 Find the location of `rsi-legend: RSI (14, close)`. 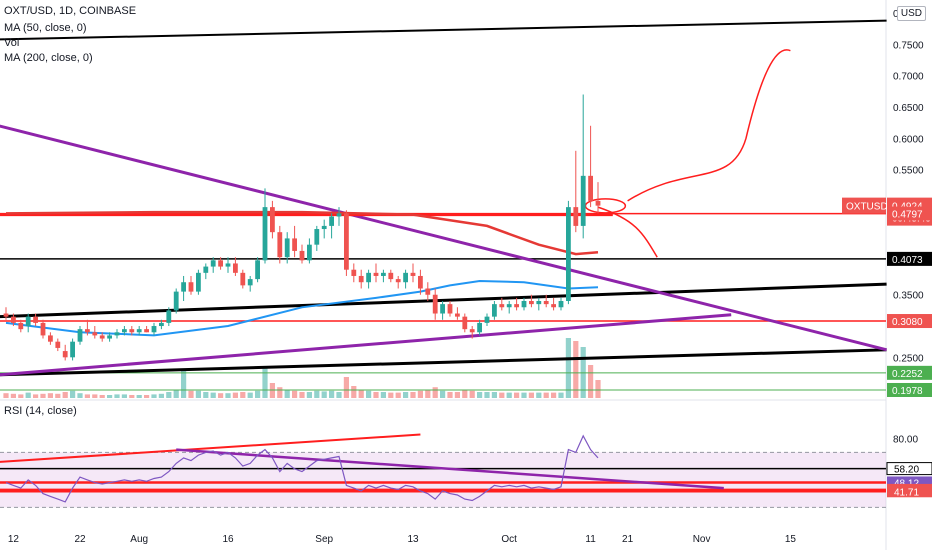

rsi-legend: RSI (14, close) is located at coordinates (40, 411).